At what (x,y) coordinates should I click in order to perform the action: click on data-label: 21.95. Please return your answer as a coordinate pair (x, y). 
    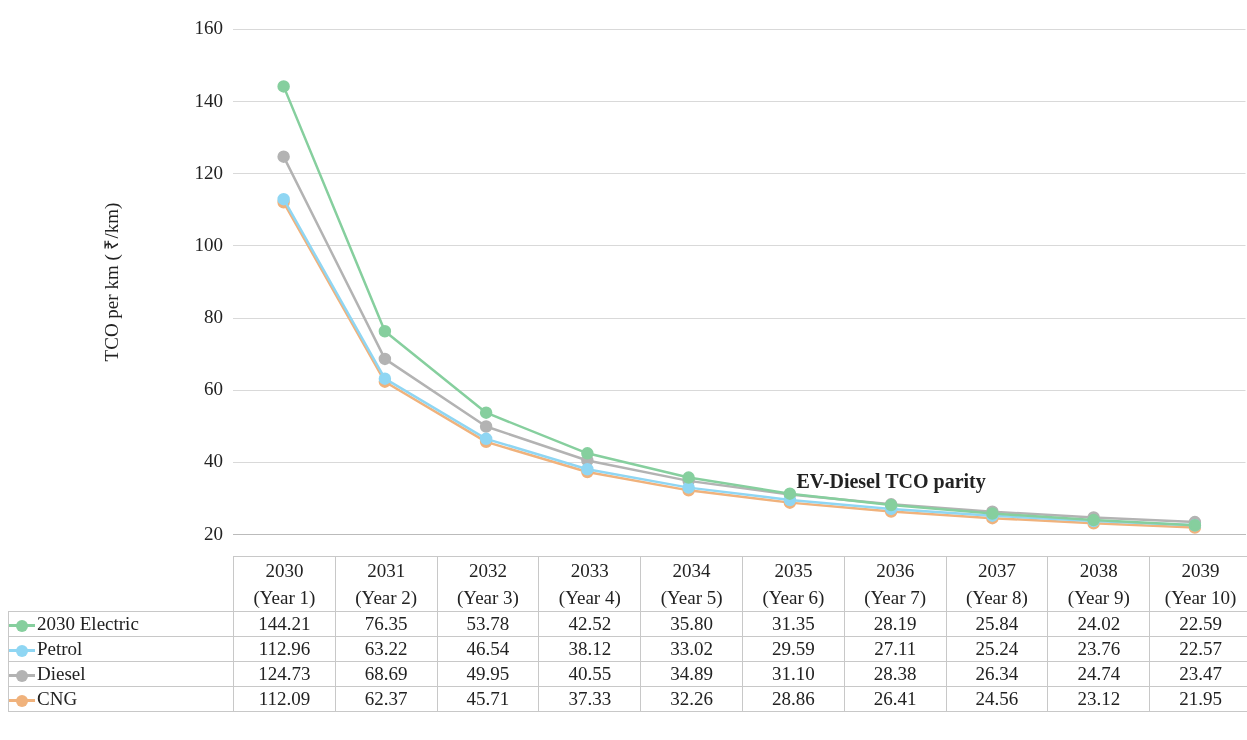
    Looking at the image, I should click on (1198, 699).